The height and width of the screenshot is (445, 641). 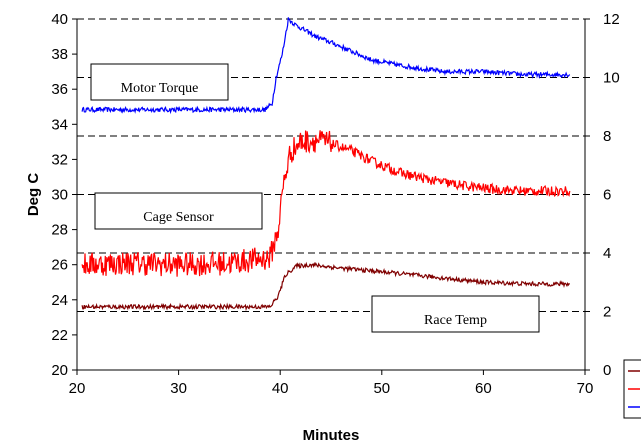 I want to click on x-tick-label: 40, so click(x=280, y=388).